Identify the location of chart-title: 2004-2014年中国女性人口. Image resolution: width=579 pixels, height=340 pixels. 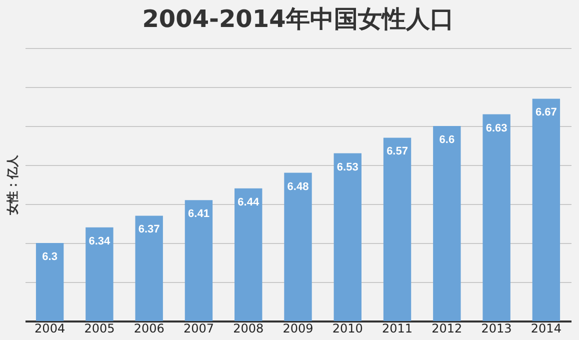
(298, 19).